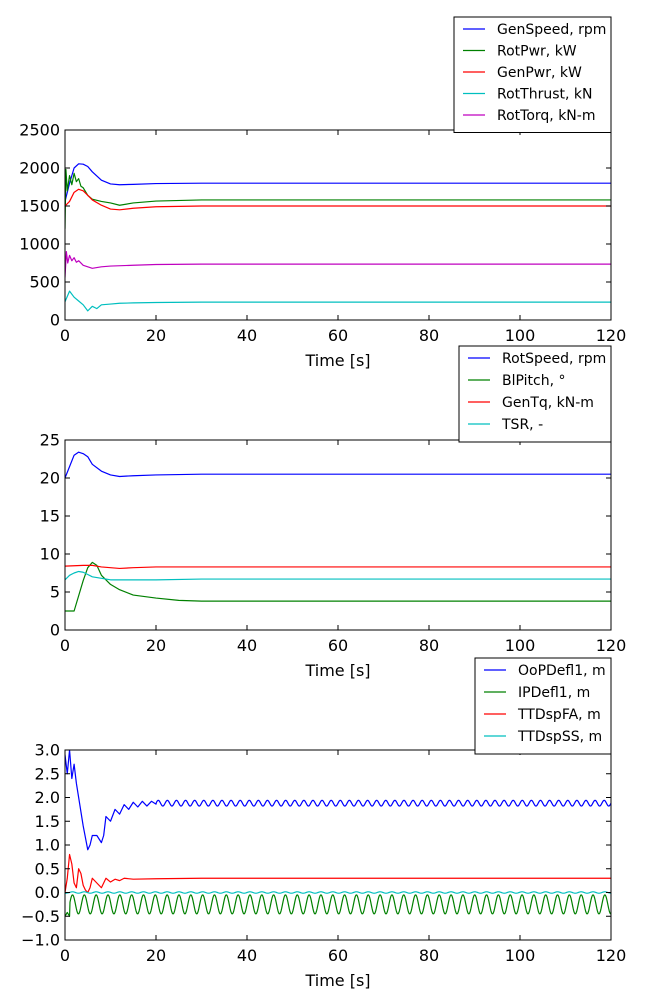 The image size is (650, 1000). I want to click on legend-label: RotPwr, kW, so click(537, 52).